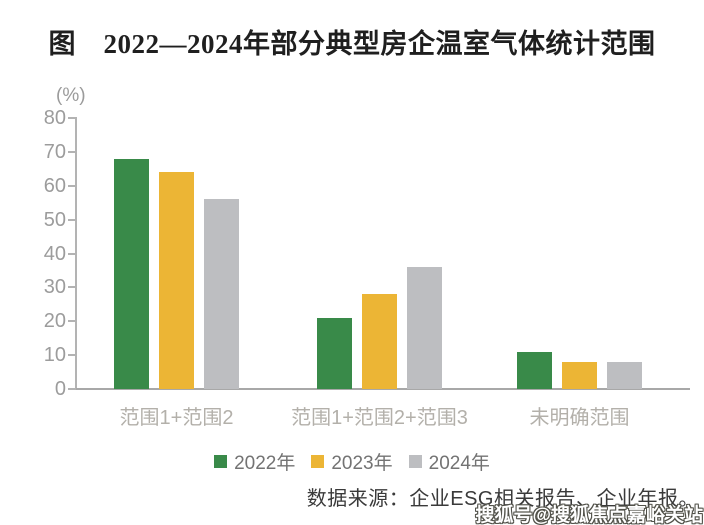 This screenshot has height=525, width=704. What do you see at coordinates (379, 341) in the screenshot?
I see `bar-2023年-范围1+范围2+范围3` at bounding box center [379, 341].